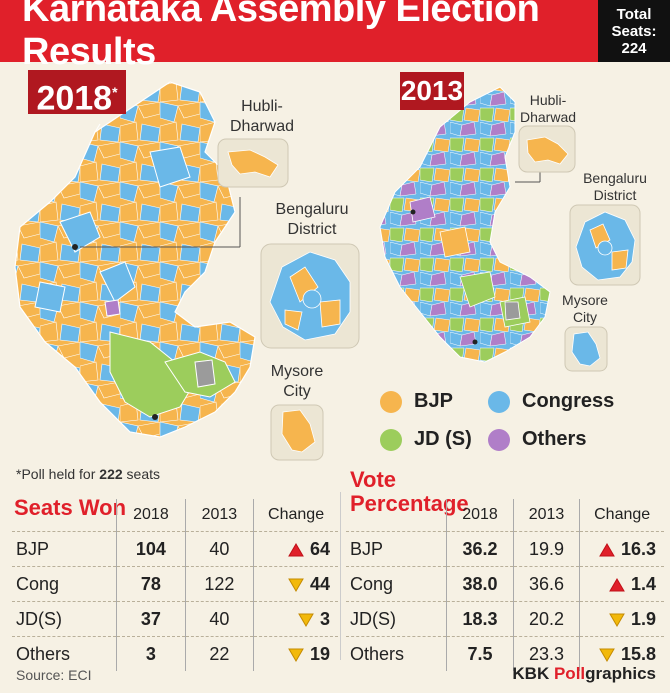  I want to click on change-cell: 1.9, so click(621, 619).